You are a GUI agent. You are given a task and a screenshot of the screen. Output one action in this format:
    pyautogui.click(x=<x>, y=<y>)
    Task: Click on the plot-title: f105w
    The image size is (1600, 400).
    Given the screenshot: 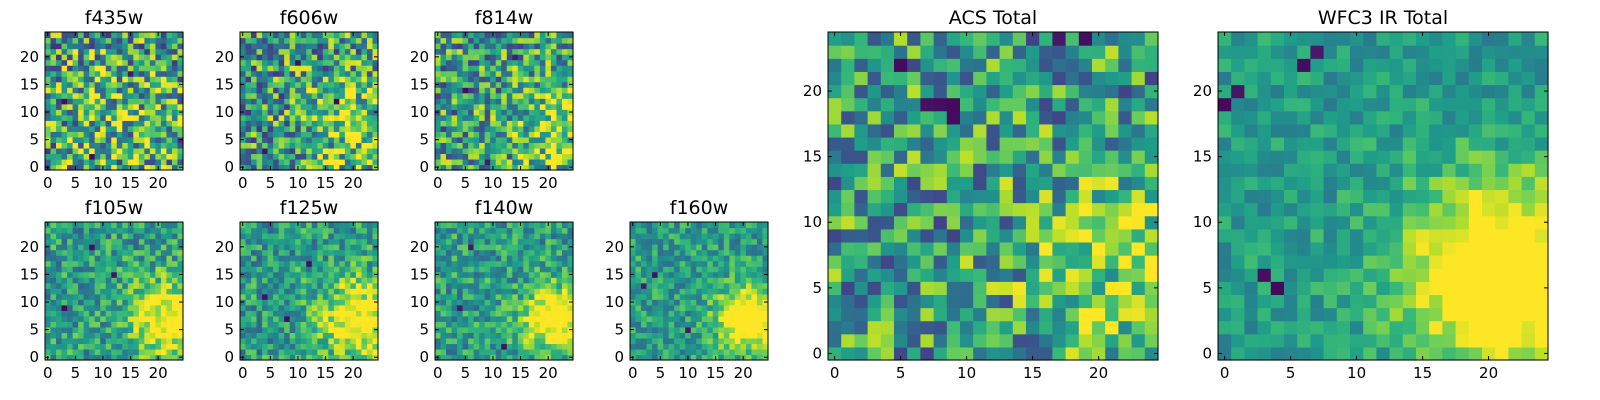 What is the action you would take?
    pyautogui.click(x=114, y=208)
    